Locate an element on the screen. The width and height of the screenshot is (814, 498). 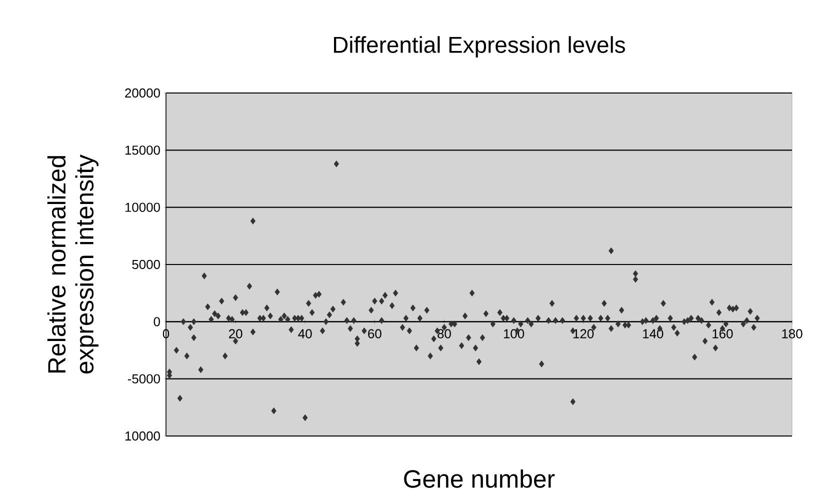
x-tick-label: 160 is located at coordinates (722, 333).